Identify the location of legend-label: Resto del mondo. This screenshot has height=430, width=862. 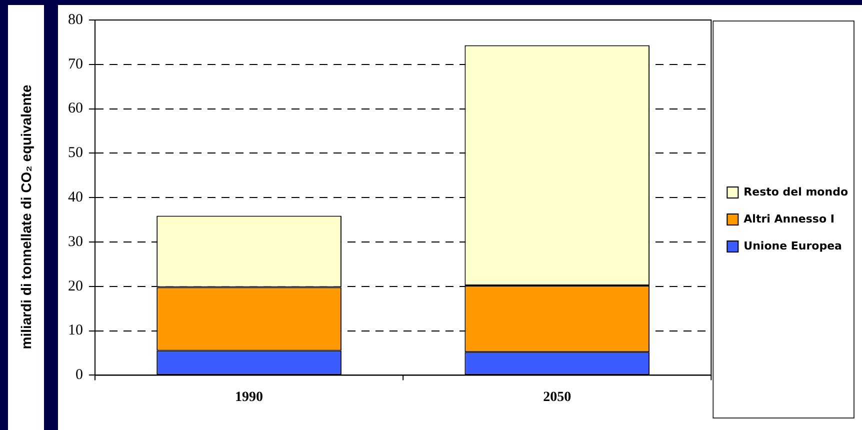
(796, 191).